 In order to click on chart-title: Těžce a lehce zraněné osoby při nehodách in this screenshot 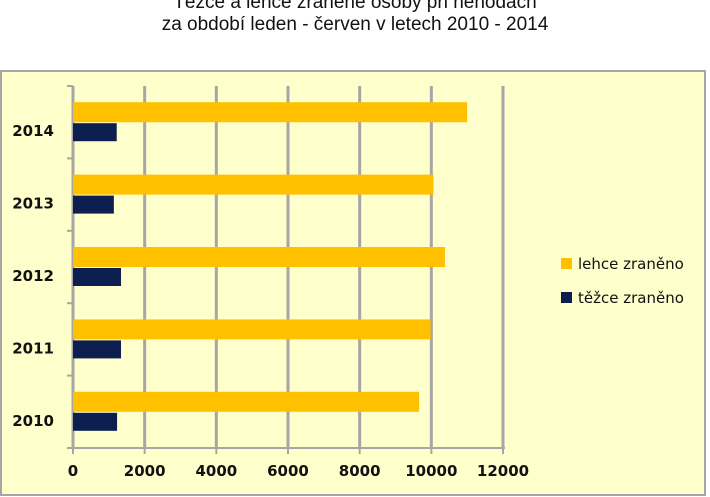, I will do `click(355, 6)`.